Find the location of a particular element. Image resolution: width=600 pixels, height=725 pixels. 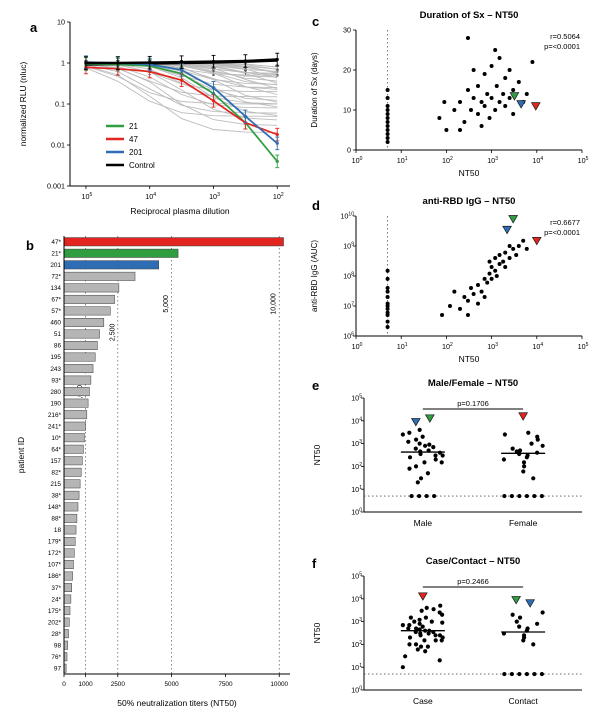

log-tick-label: 10² is located at coordinates (447, 160).